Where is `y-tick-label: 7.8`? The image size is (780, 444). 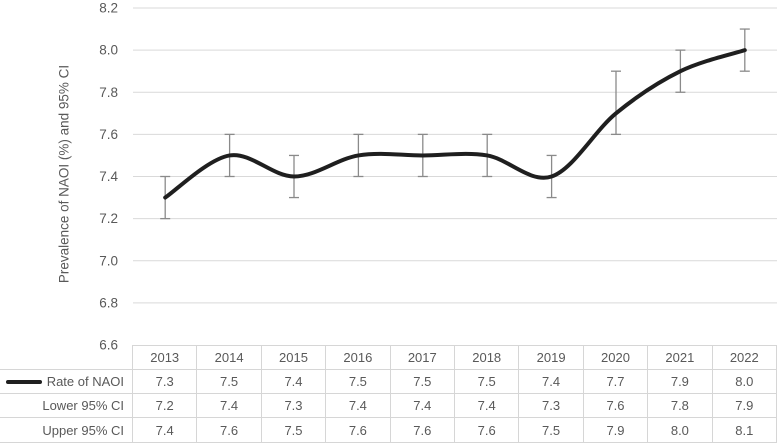 y-tick-label: 7.8 is located at coordinates (108, 92).